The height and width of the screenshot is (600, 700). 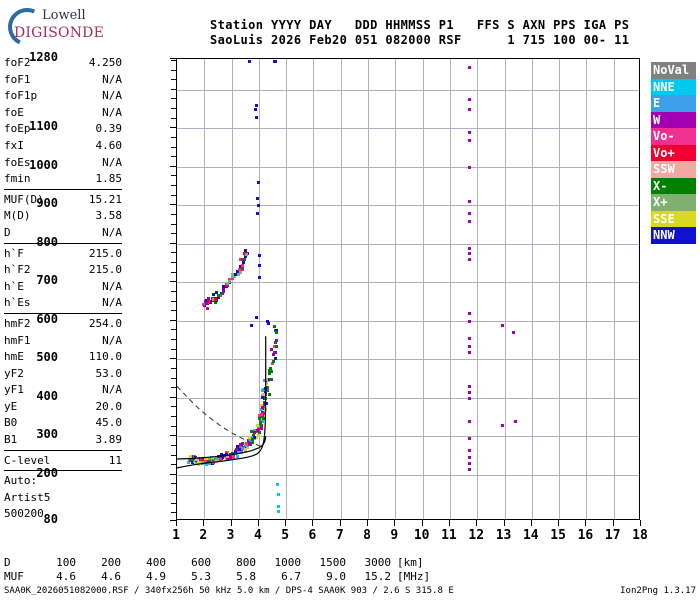 I want to click on muf-row-value: 9.0, so click(x=336, y=576).